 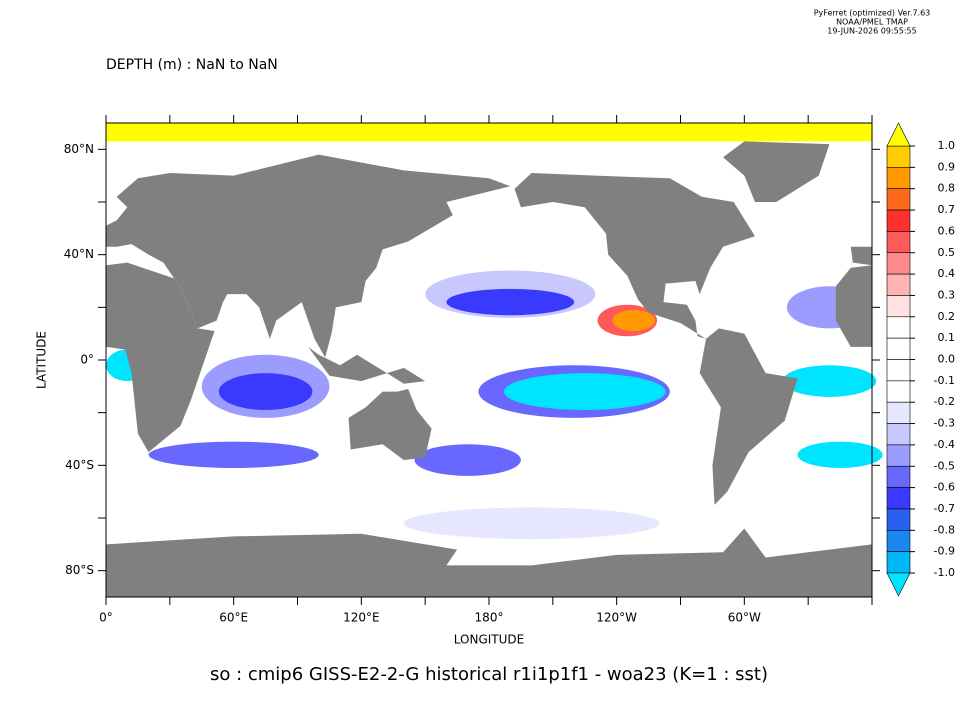 What do you see at coordinates (947, 359) in the screenshot?
I see `colorbar-label: 0.0` at bounding box center [947, 359].